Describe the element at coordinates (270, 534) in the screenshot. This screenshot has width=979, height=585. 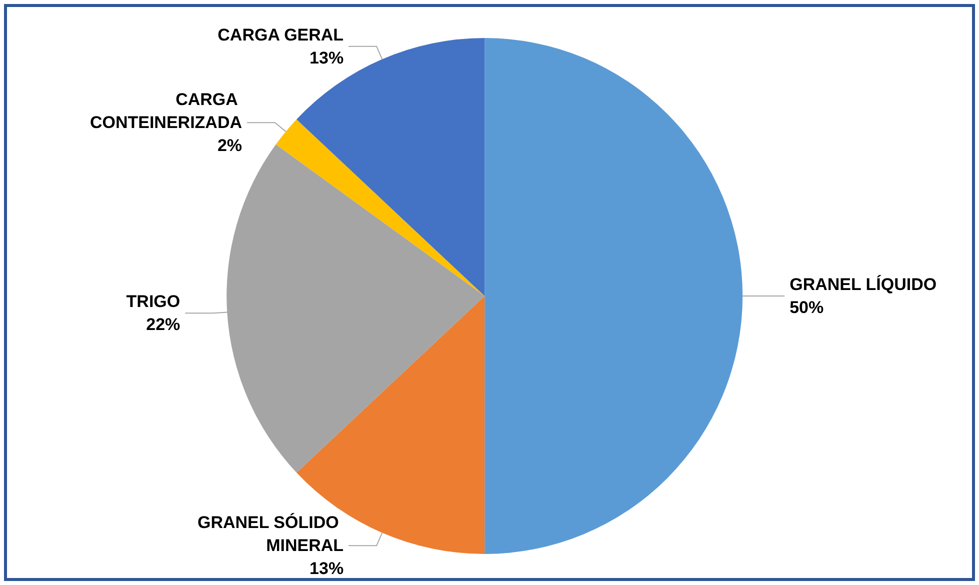
I see `slice-label: GRANEL SÓLIDO MINERAL` at that location.